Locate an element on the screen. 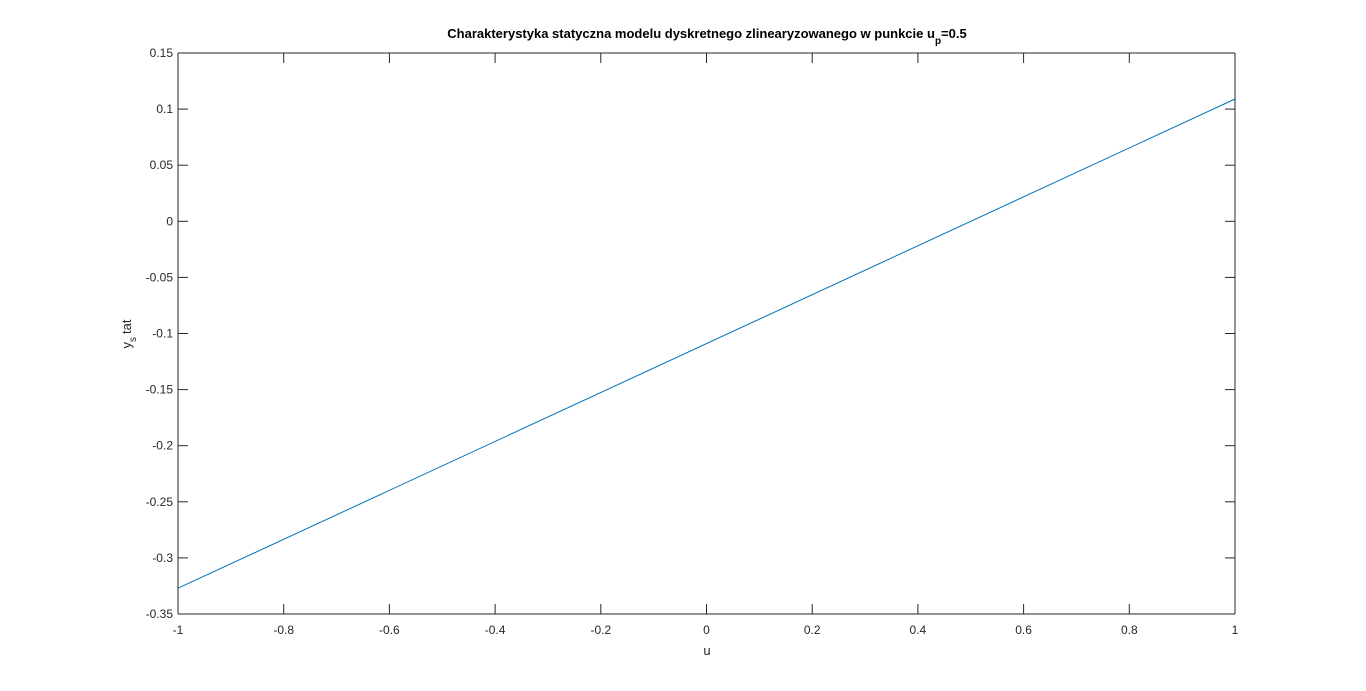  x-tick-label: -0.4 is located at coordinates (495, 630).